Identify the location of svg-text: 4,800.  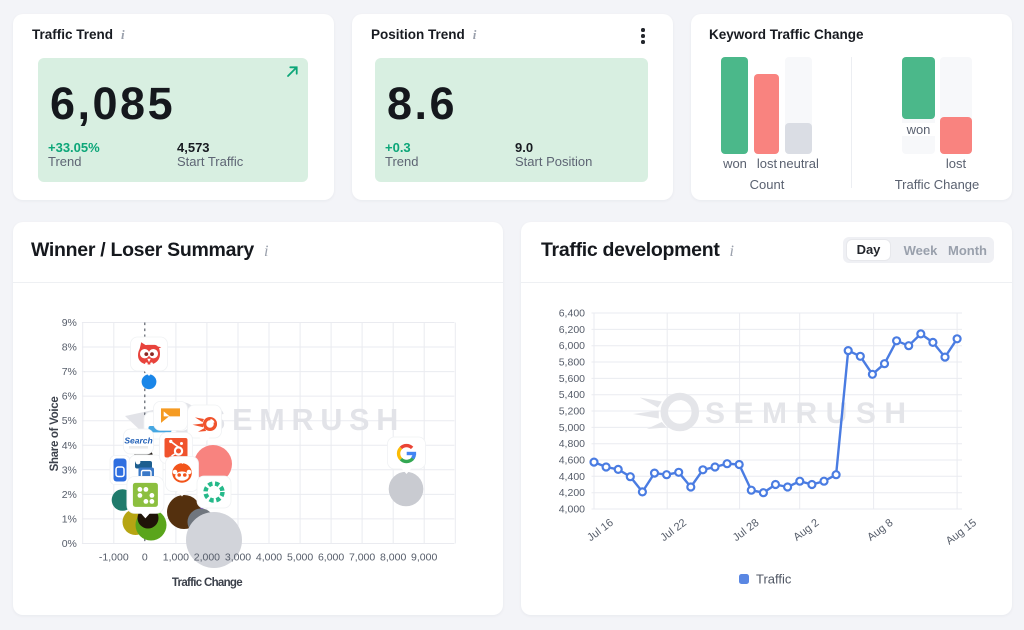
(572, 444).